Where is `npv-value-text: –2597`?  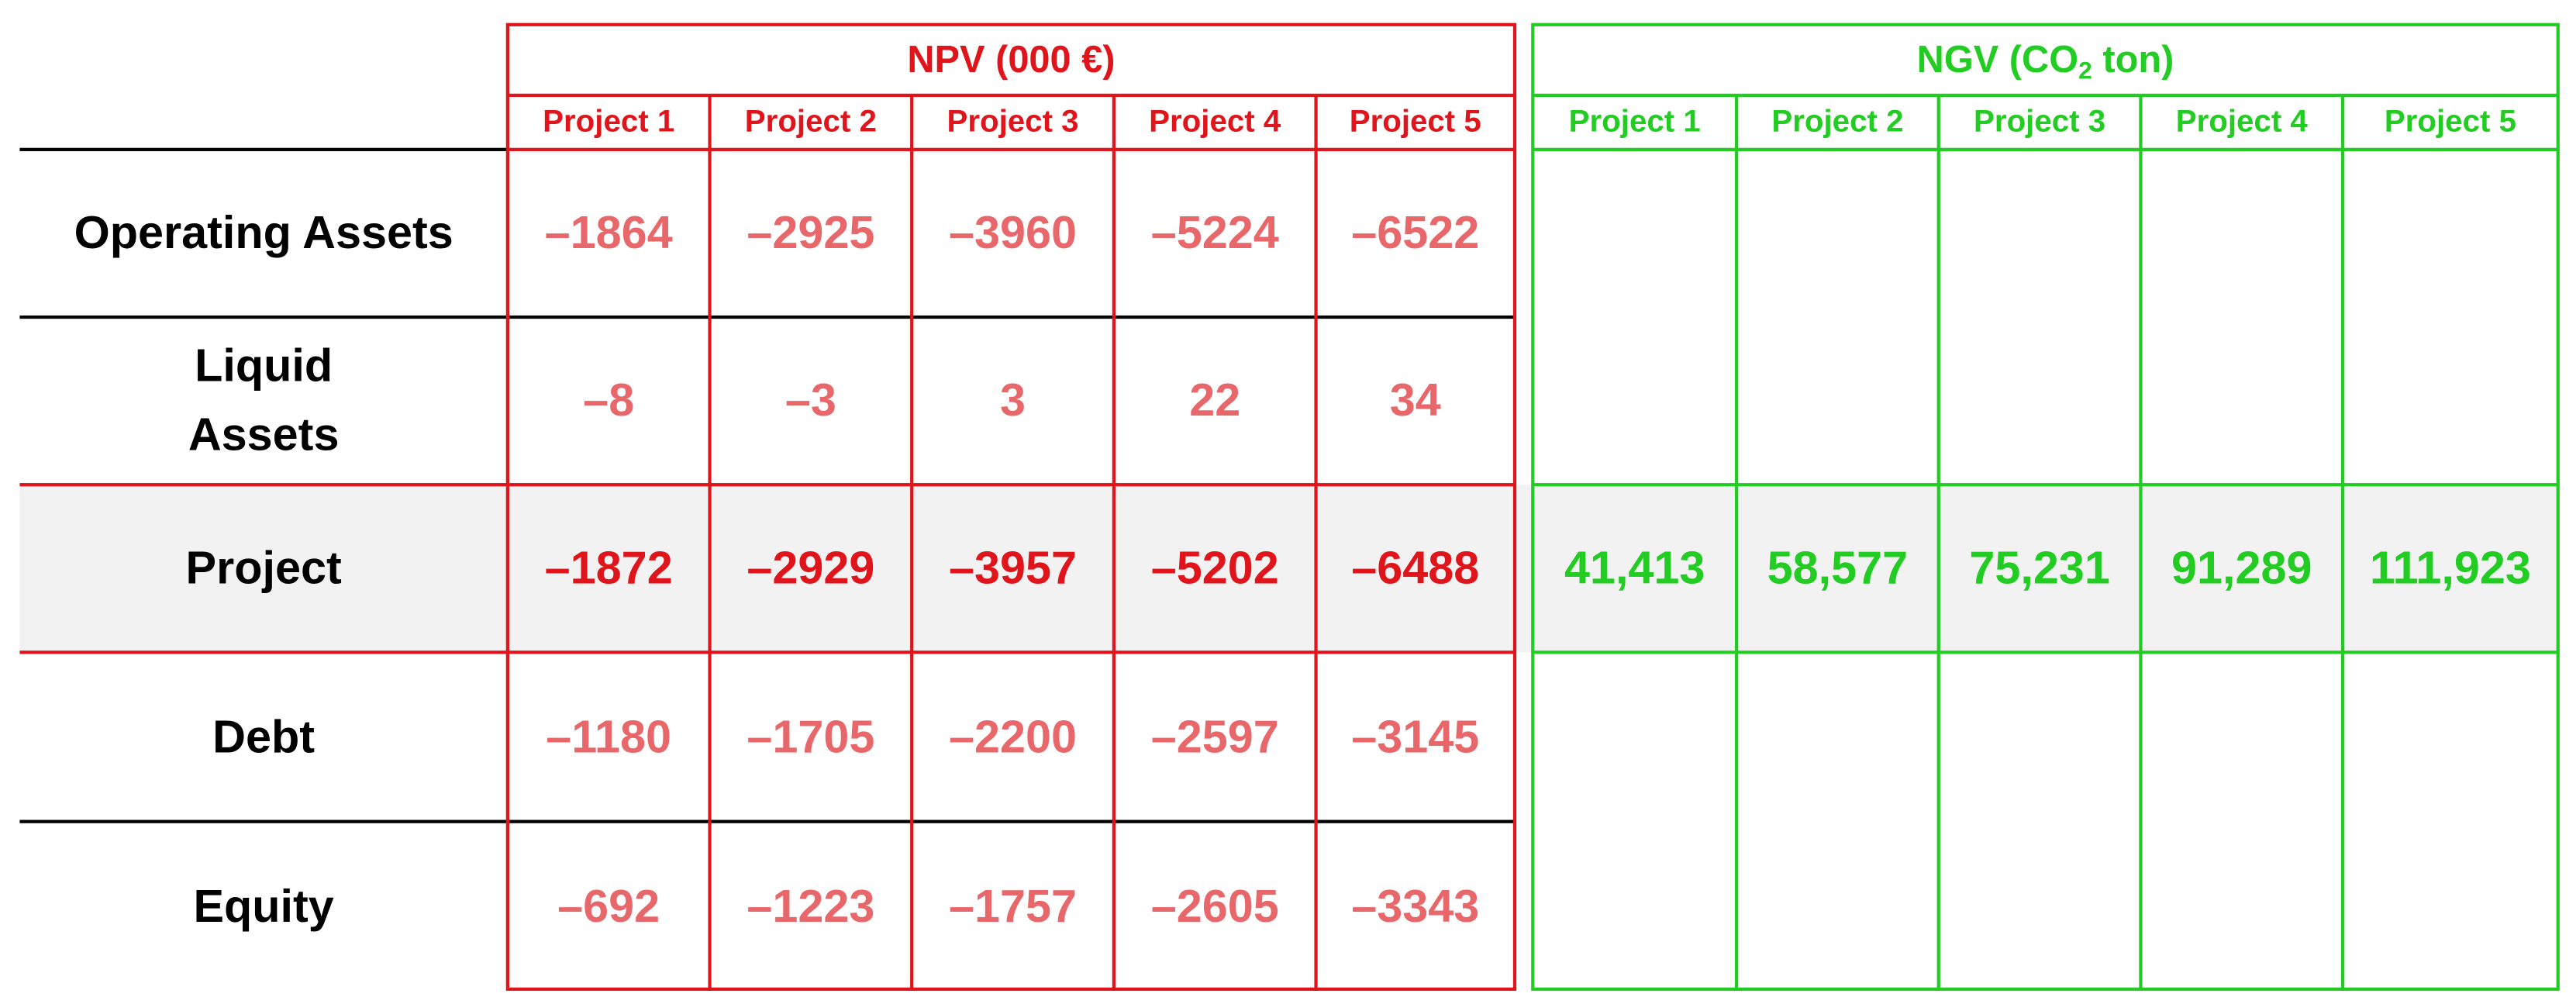 npv-value-text: –2597 is located at coordinates (1214, 736).